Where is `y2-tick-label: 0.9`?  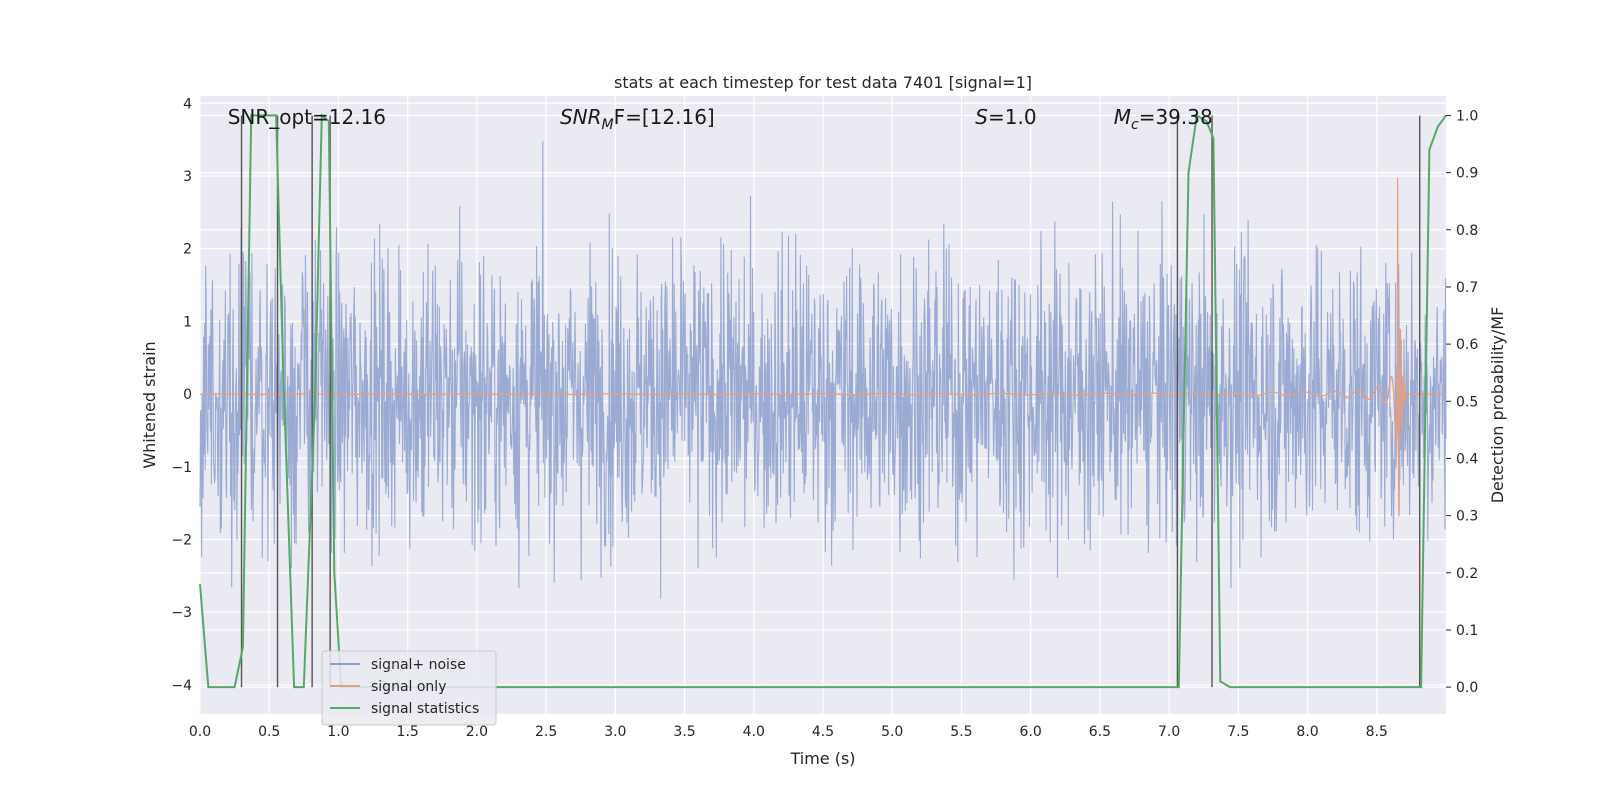 y2-tick-label: 0.9 is located at coordinates (1467, 174).